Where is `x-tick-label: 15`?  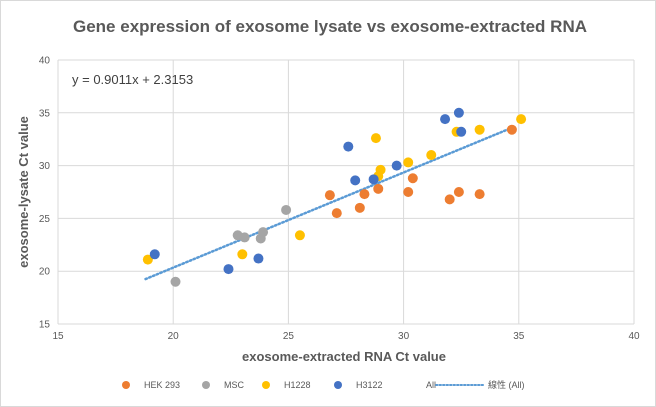 x-tick-label: 15 is located at coordinates (58, 336).